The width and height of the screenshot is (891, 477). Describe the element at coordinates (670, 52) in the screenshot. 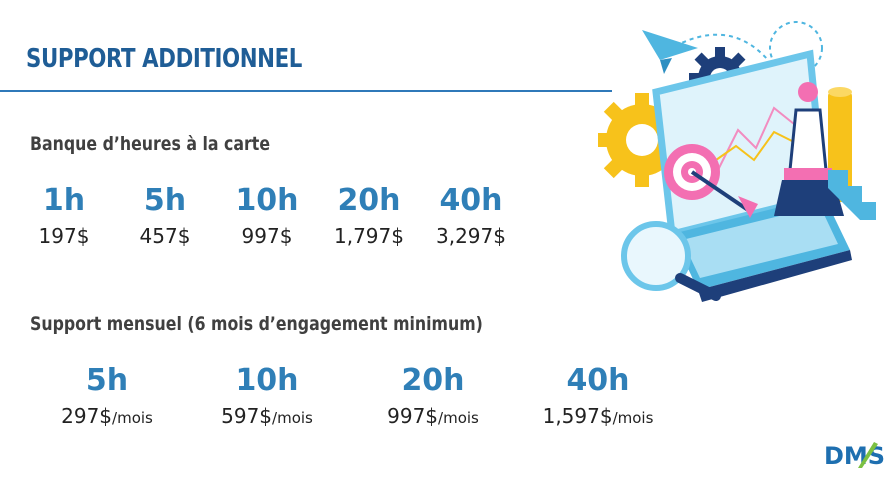

I see `paper-plane-icon` at that location.